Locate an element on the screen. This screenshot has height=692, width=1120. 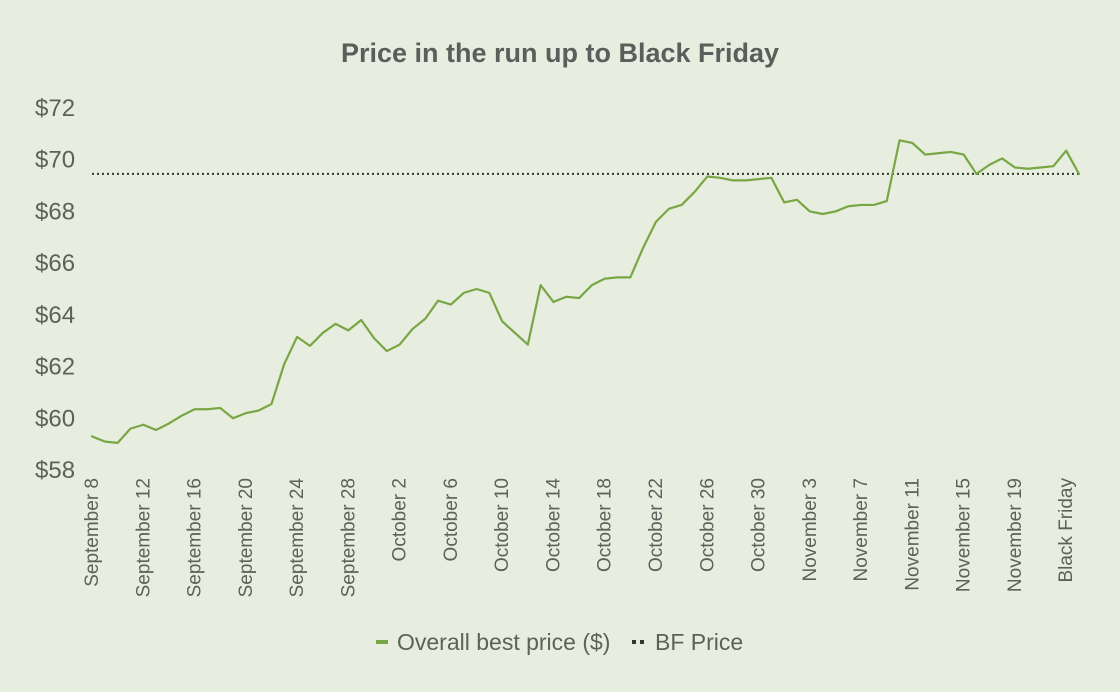
x-tick-label: October 6 is located at coordinates (451, 519).